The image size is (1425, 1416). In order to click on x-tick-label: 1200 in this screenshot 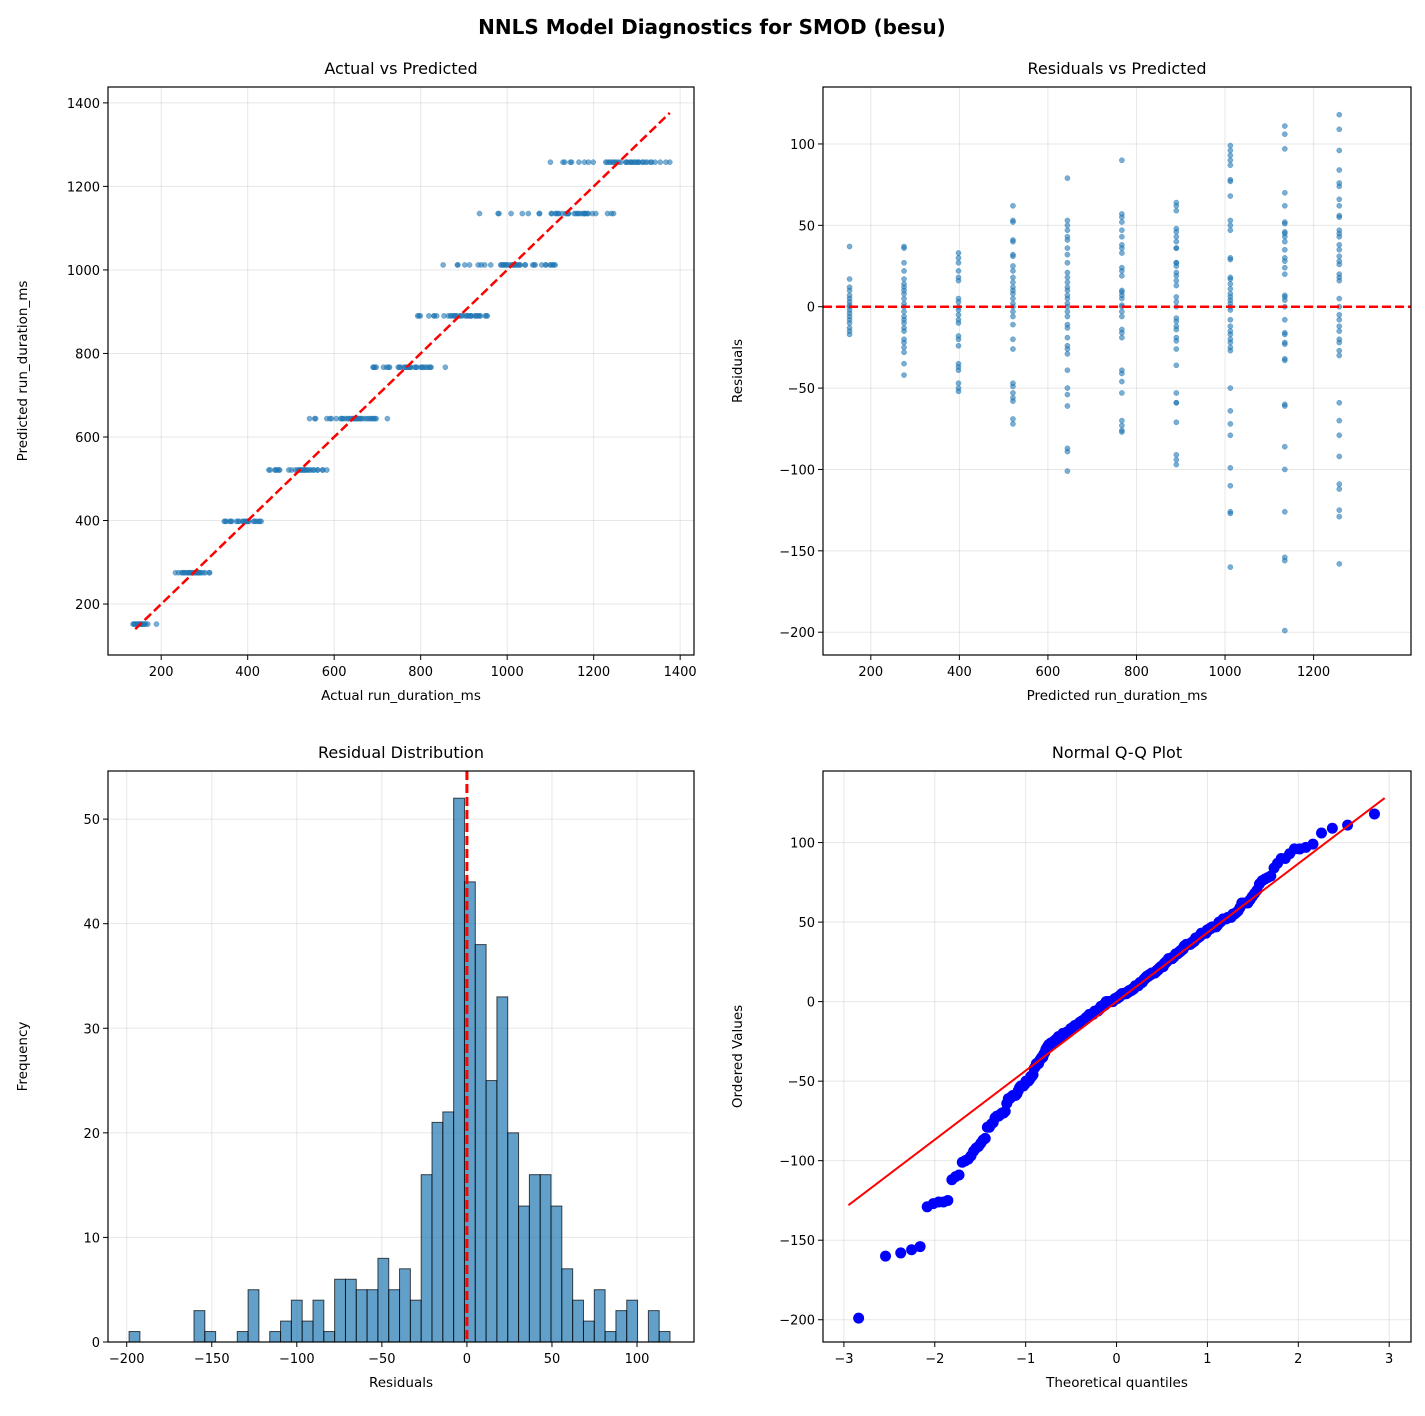, I will do `click(593, 672)`.